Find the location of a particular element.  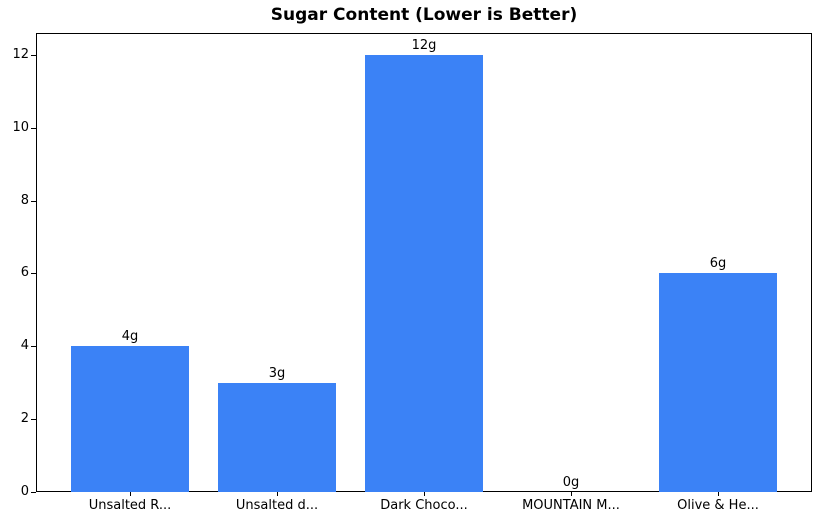

bar-value-label-4: 0g is located at coordinates (571, 482).